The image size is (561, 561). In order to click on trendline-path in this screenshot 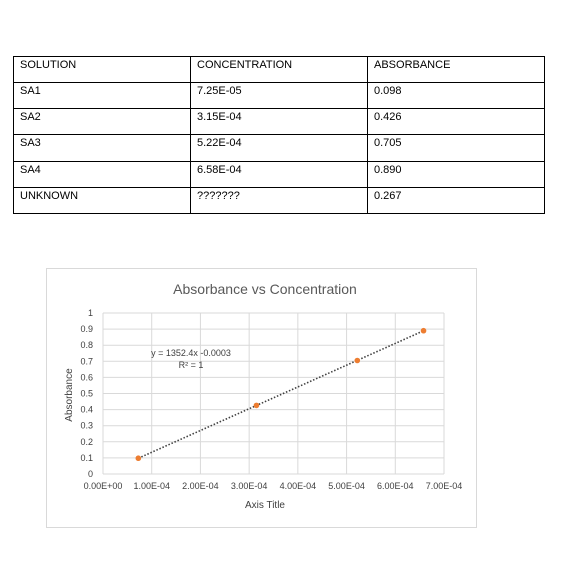, I will do `click(280, 394)`.